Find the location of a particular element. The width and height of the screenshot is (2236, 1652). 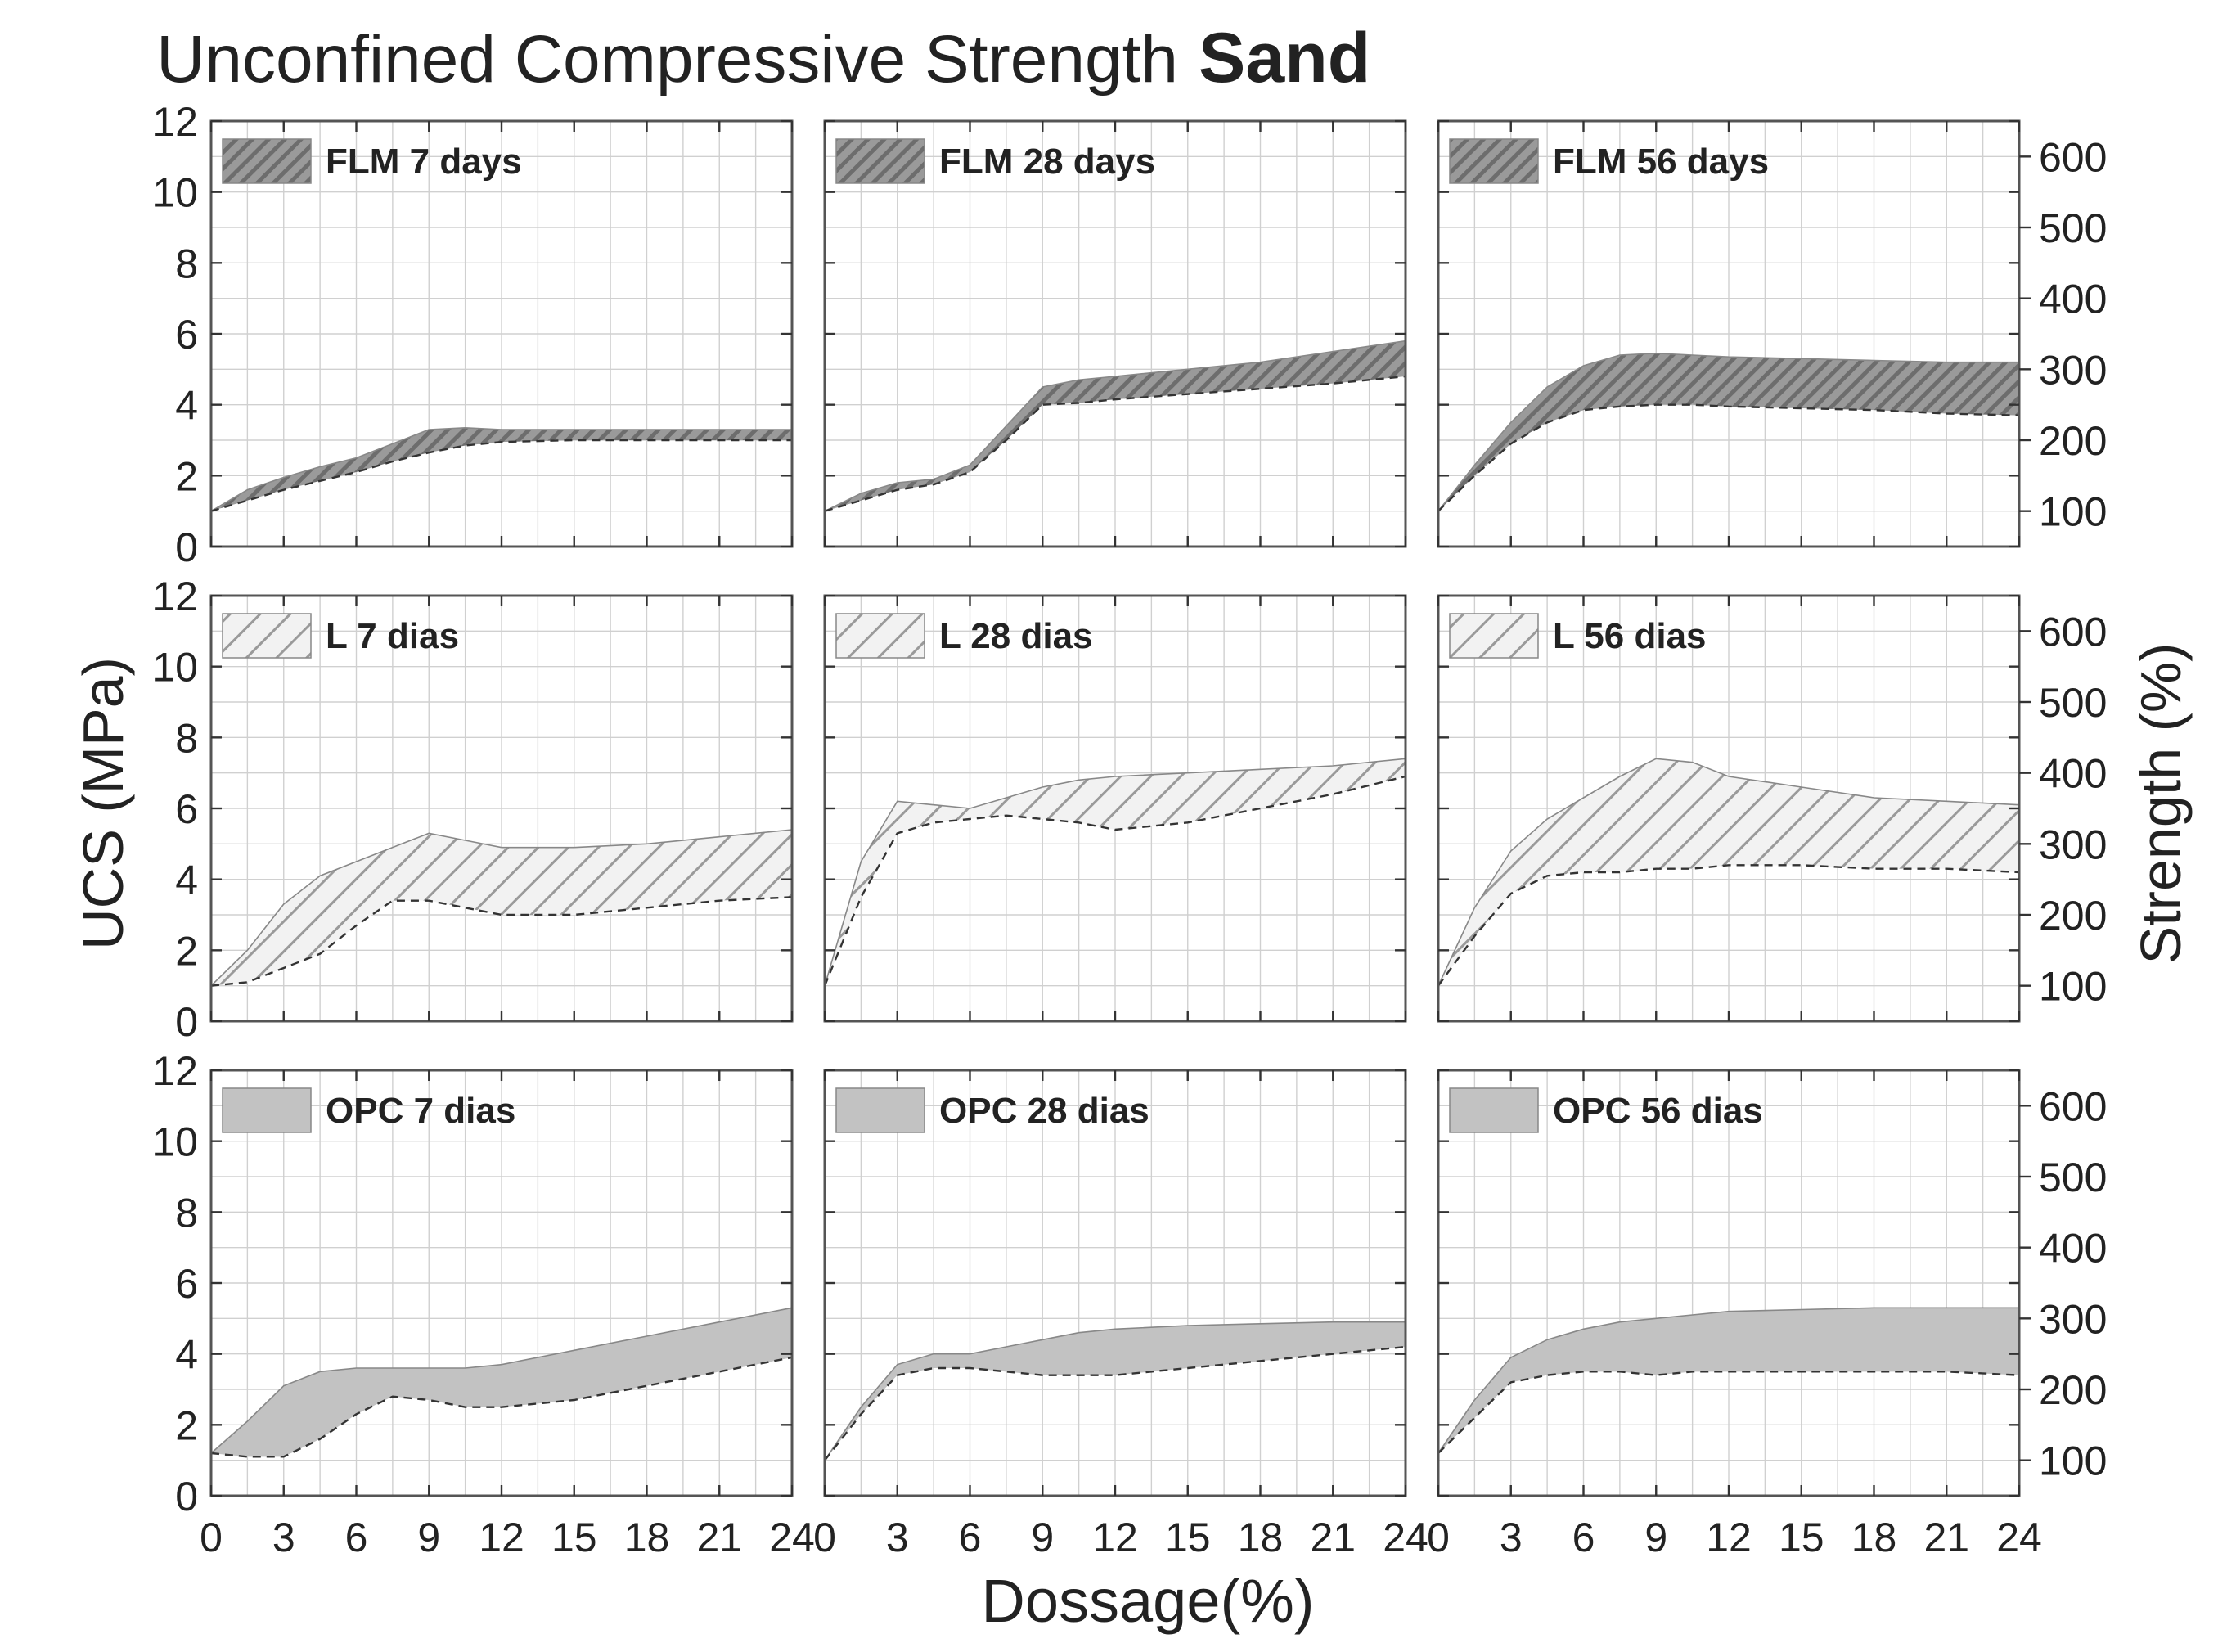

x-axis-label: Dossage(%) is located at coordinates (1147, 1601).